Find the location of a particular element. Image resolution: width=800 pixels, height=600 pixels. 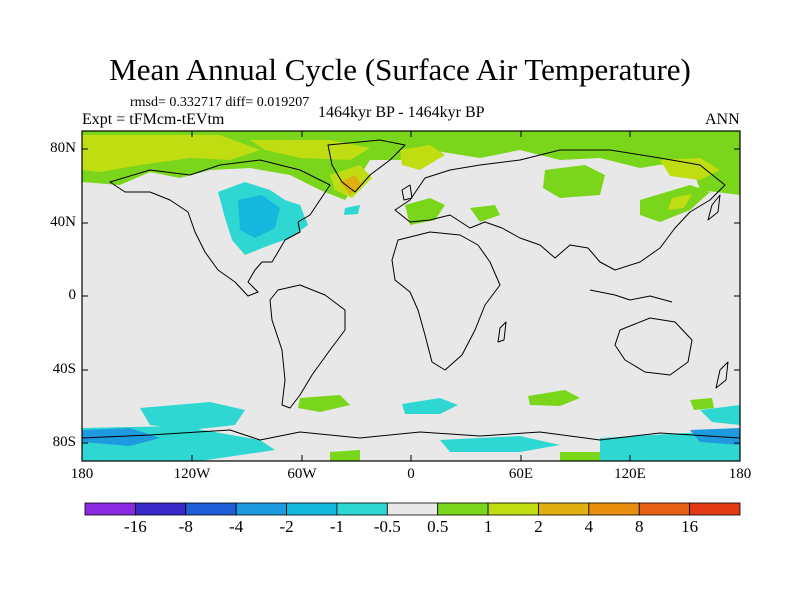

anomaly-arctic-yellow2 is located at coordinates (310, 150).